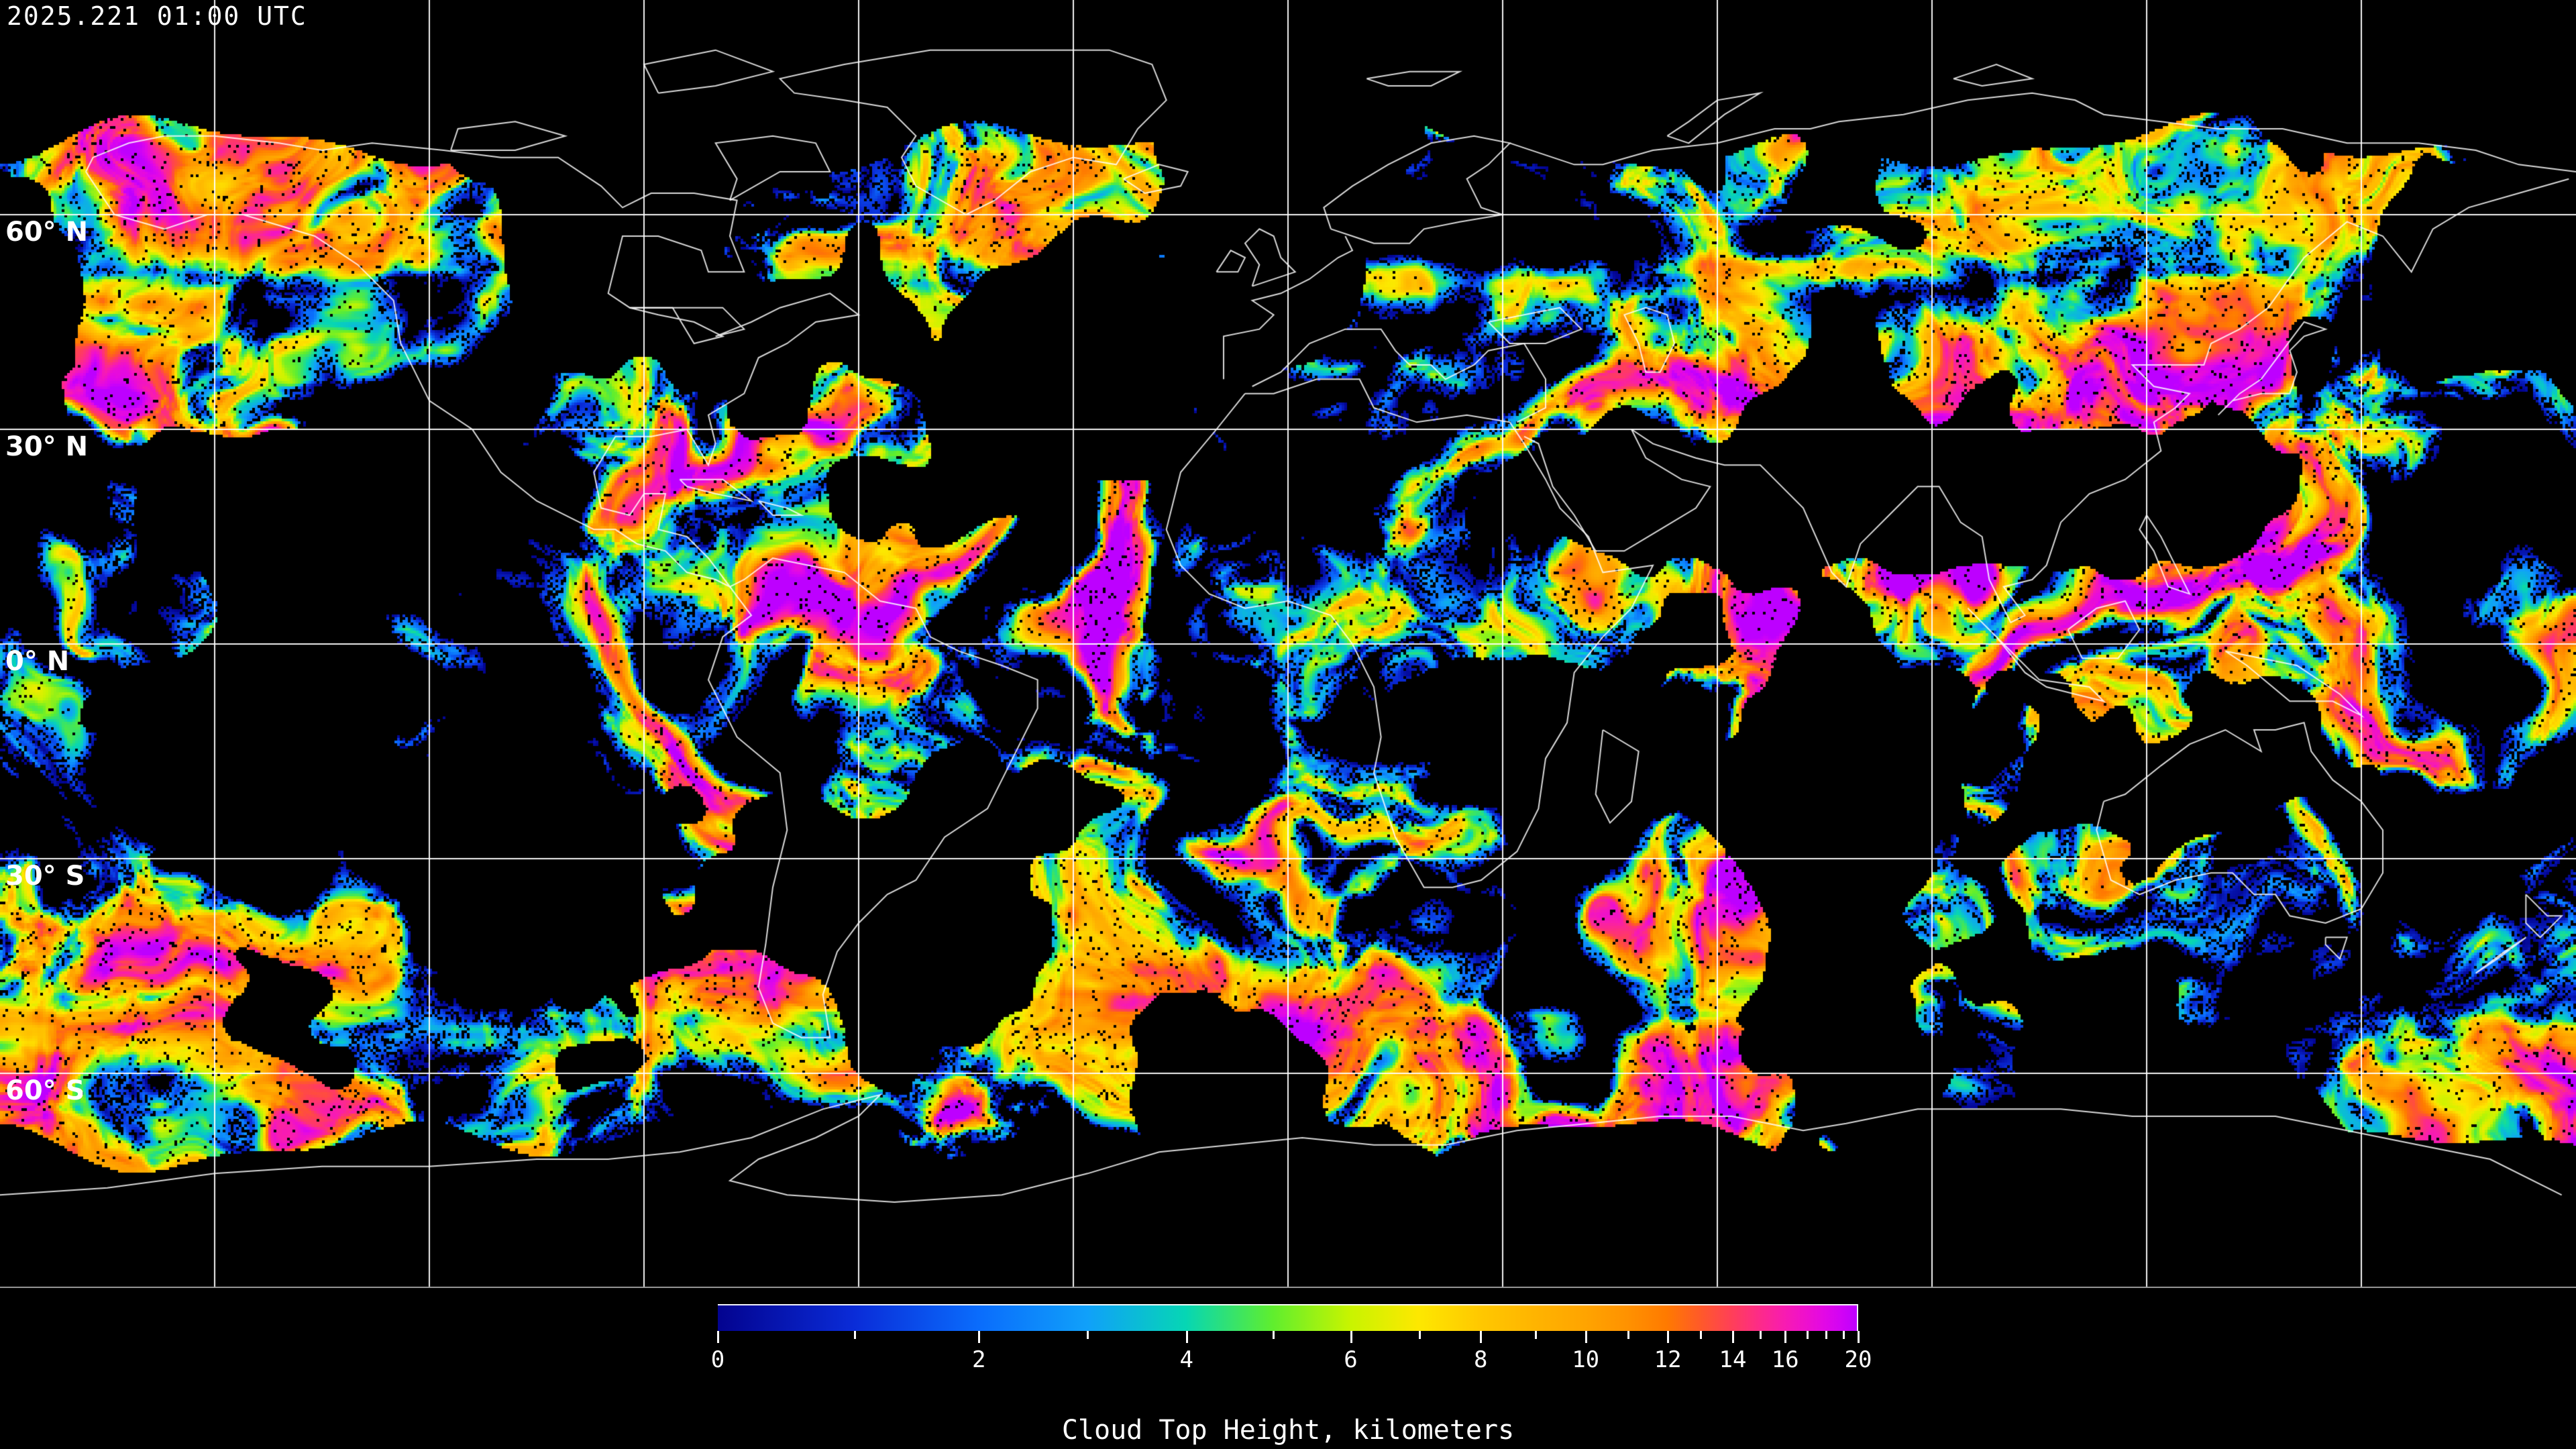 The height and width of the screenshot is (1449, 2576). What do you see at coordinates (1858, 1359) in the screenshot?
I see `colorbar-tick-label-20: 20` at bounding box center [1858, 1359].